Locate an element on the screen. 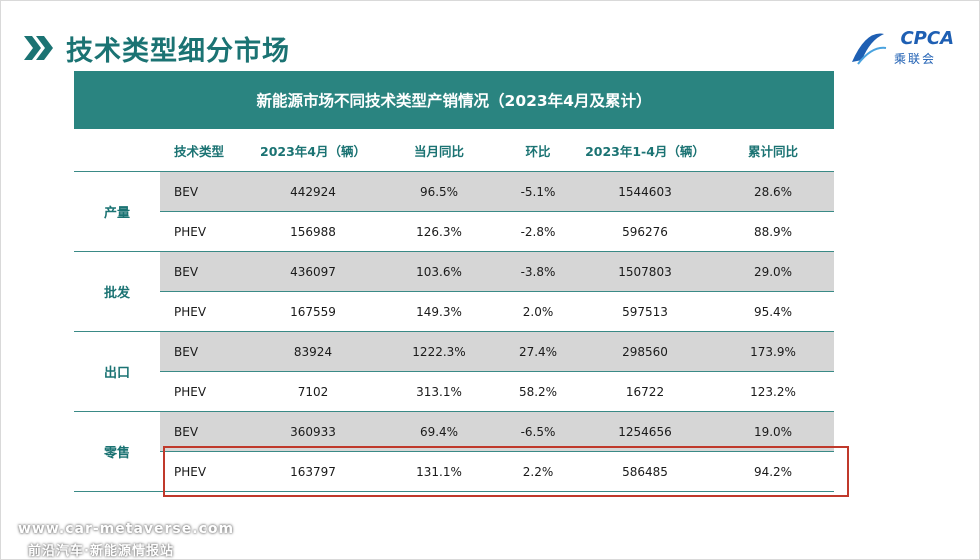 The width and height of the screenshot is (980, 560). column-header: 环比 is located at coordinates (538, 151).